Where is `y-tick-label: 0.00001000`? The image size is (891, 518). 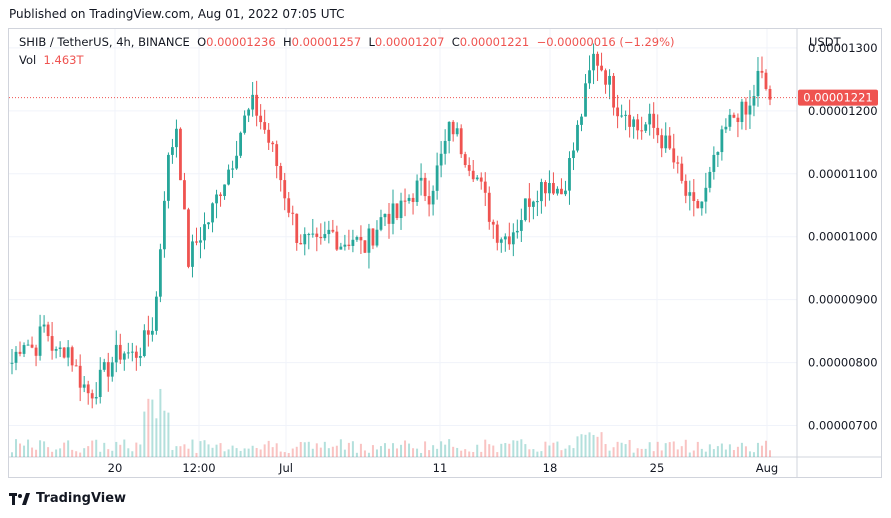 y-tick-label: 0.00001000 is located at coordinates (843, 237).